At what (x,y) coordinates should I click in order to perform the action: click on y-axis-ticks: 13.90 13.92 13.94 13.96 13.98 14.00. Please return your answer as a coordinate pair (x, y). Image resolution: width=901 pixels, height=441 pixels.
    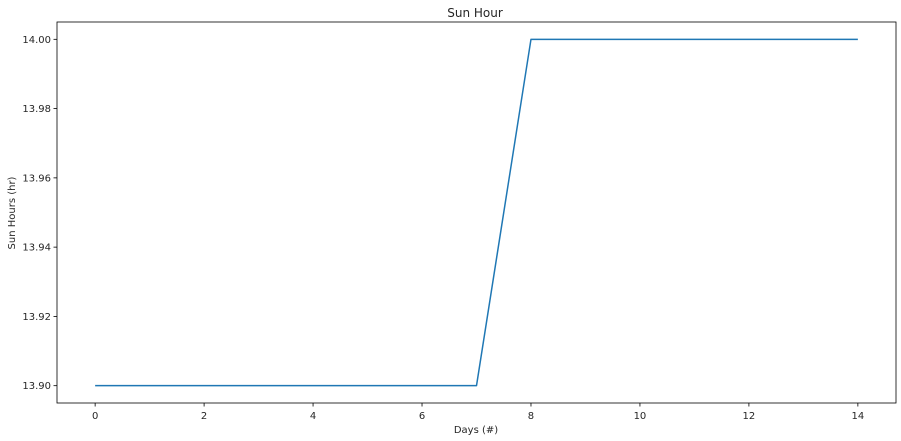
    Looking at the image, I should click on (39, 213).